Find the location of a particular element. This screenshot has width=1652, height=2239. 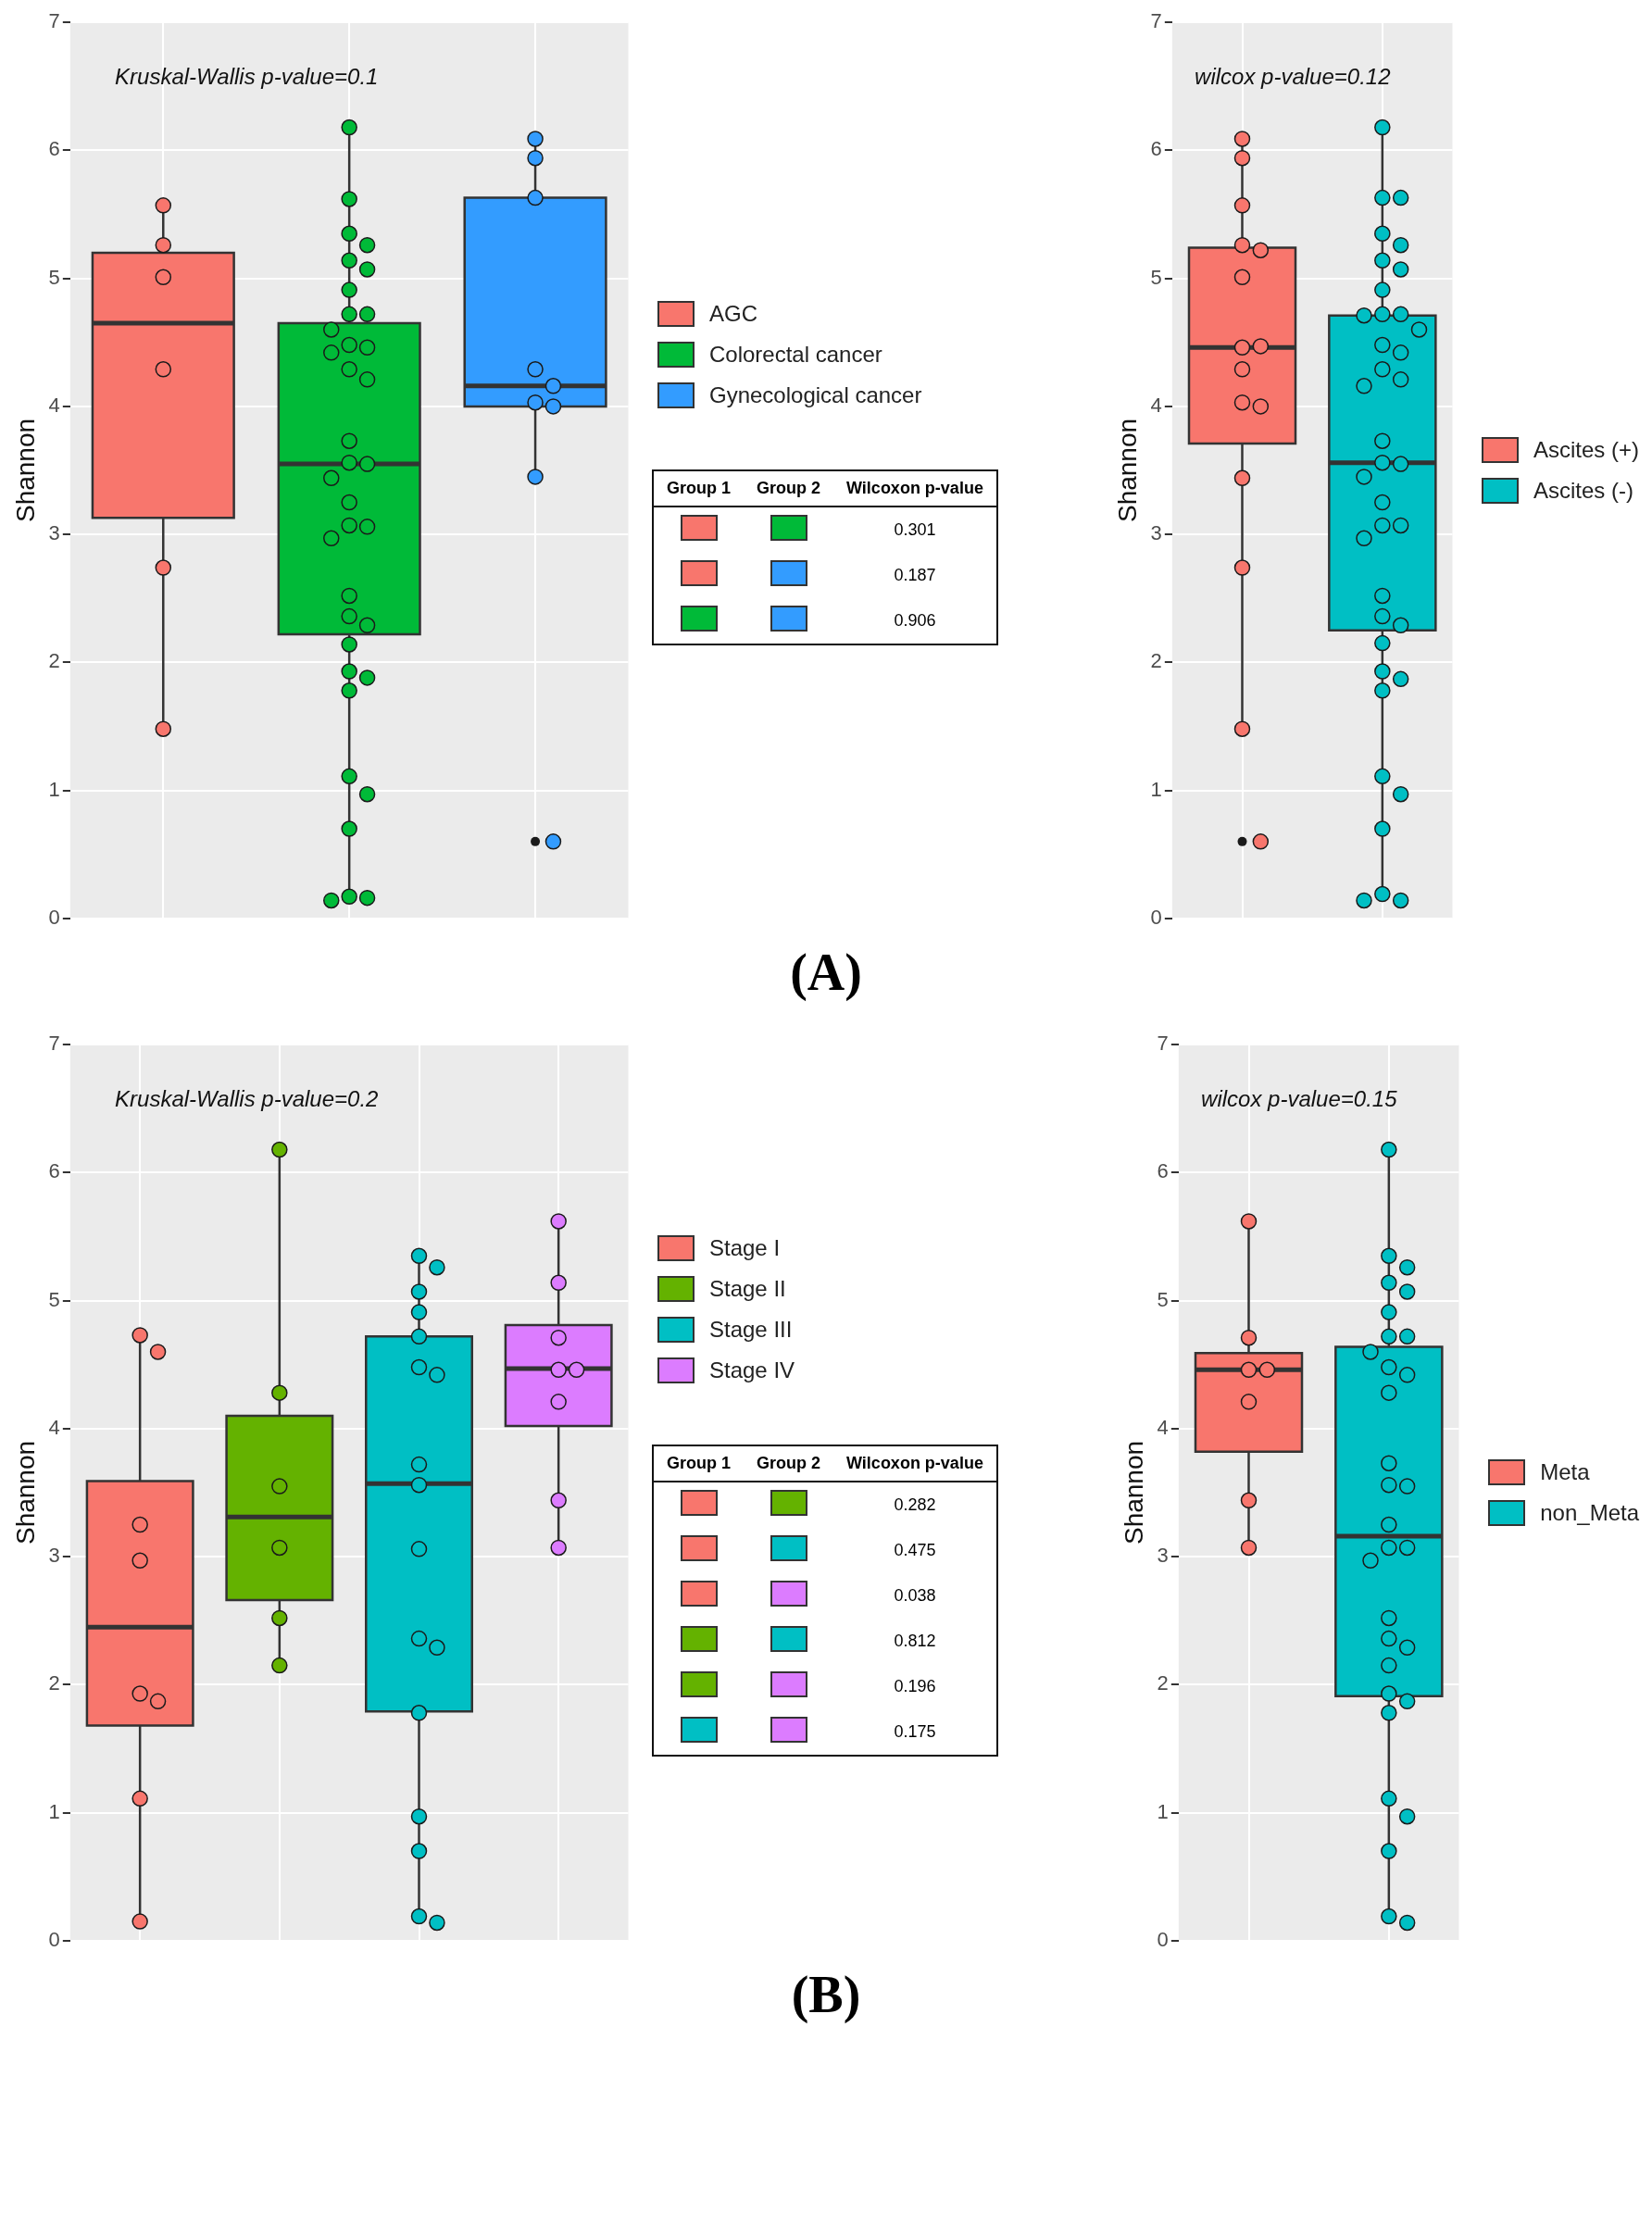

text: 0.175 is located at coordinates (915, 1731).